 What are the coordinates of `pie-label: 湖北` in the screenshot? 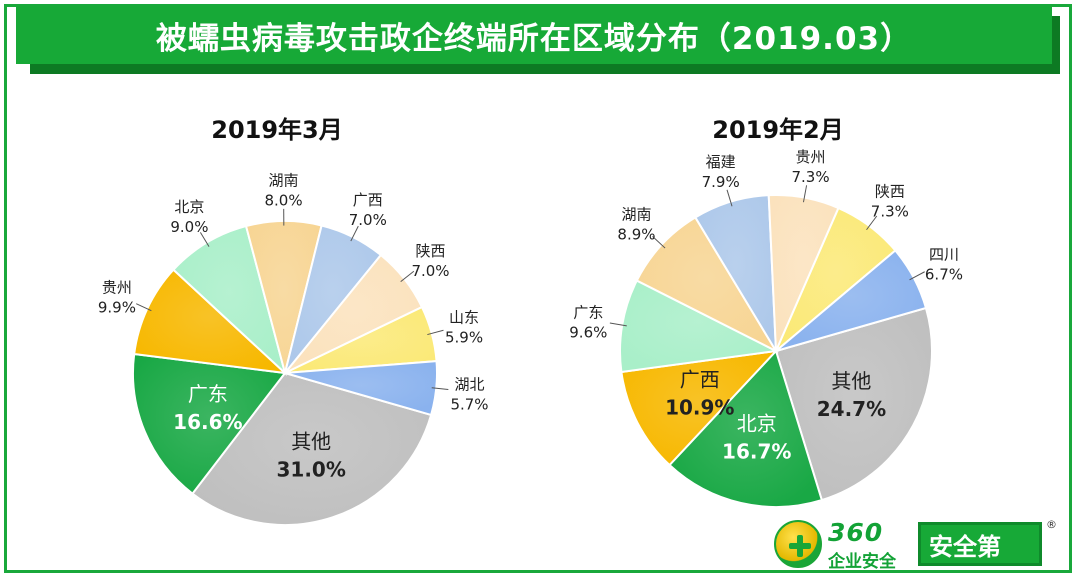 It's located at (469, 385).